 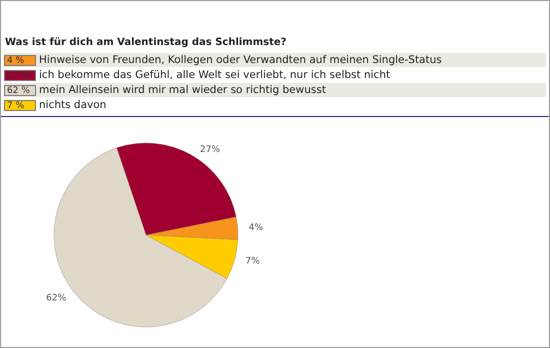 What do you see at coordinates (214, 75) in the screenshot?
I see `legend-label: ich bekomme das Gefühl, alle Welt sei verliebt, nur ich selbst nicht` at bounding box center [214, 75].